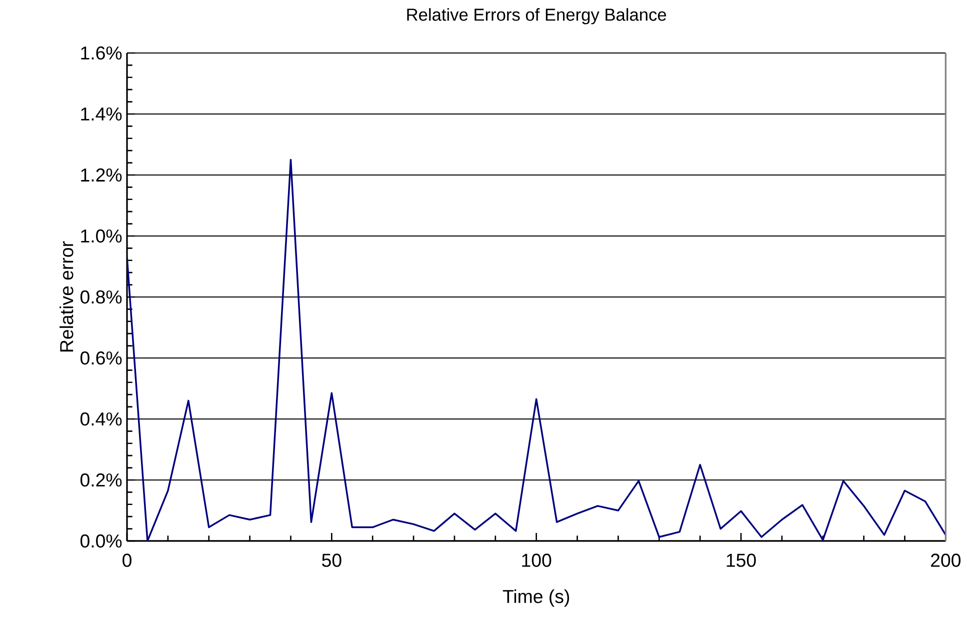  What do you see at coordinates (101, 114) in the screenshot?
I see `y-tick-label: 1.4%` at bounding box center [101, 114].